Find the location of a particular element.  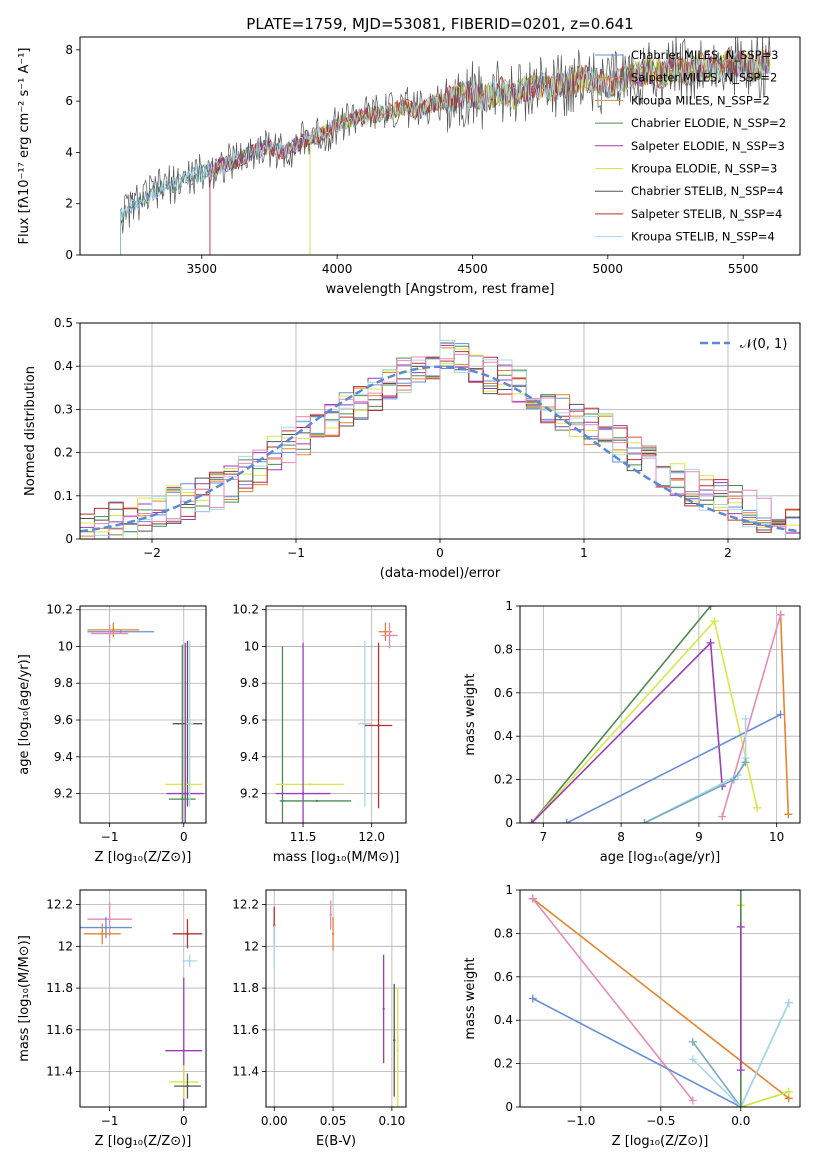

x-tick-label: 4000 is located at coordinates (337, 269).